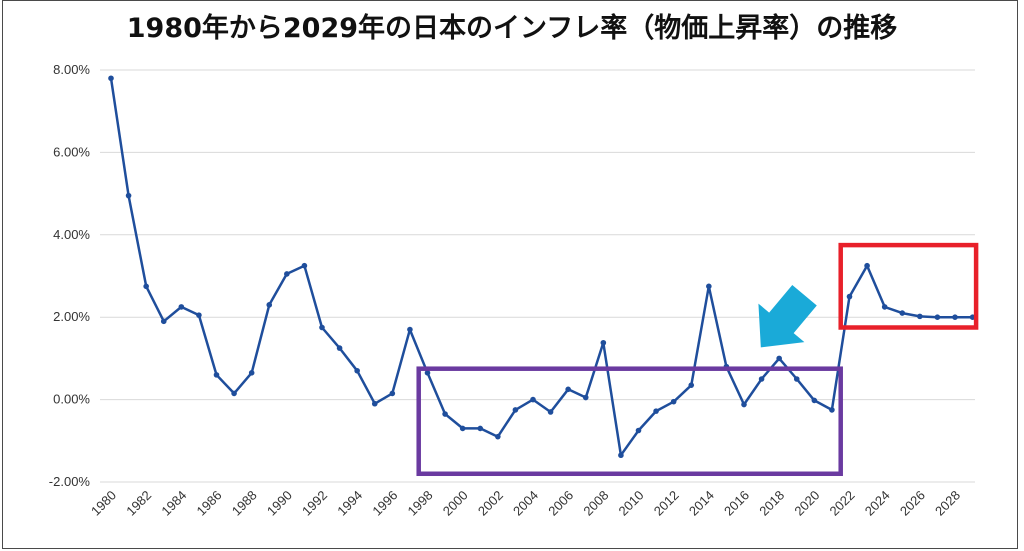  Describe the element at coordinates (947, 503) in the screenshot. I see `x-tick-label: 2028` at that location.